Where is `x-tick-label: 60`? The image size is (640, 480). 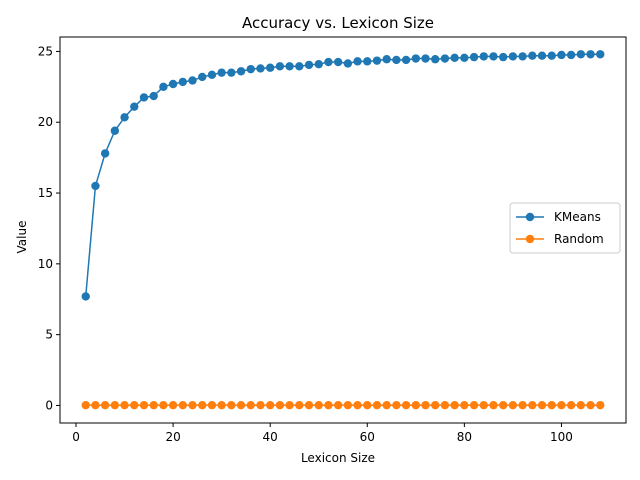
x-tick-label: 60 is located at coordinates (367, 437).